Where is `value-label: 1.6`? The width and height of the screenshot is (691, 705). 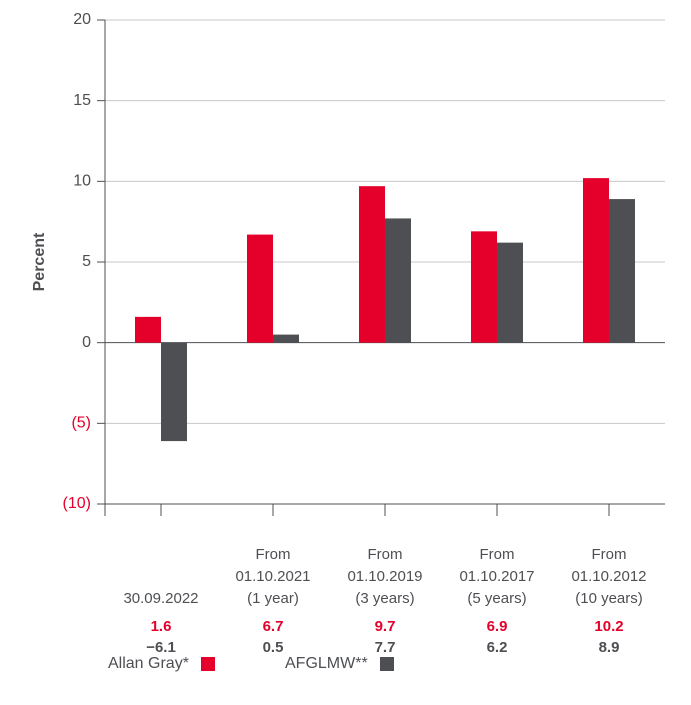
value-label: 1.6 is located at coordinates (161, 626).